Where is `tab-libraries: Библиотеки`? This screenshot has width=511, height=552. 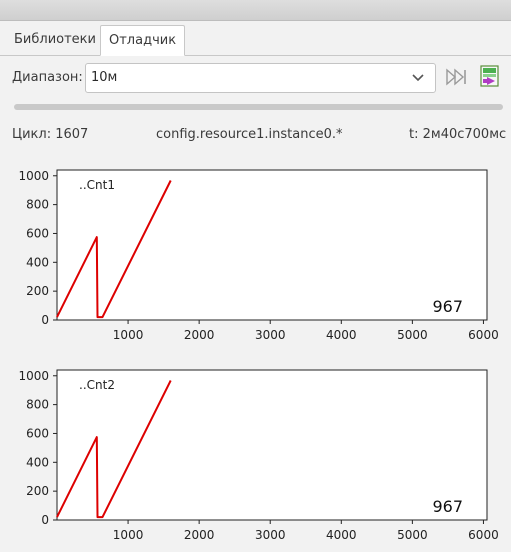
tab-libraries: Библиотеки is located at coordinates (55, 39).